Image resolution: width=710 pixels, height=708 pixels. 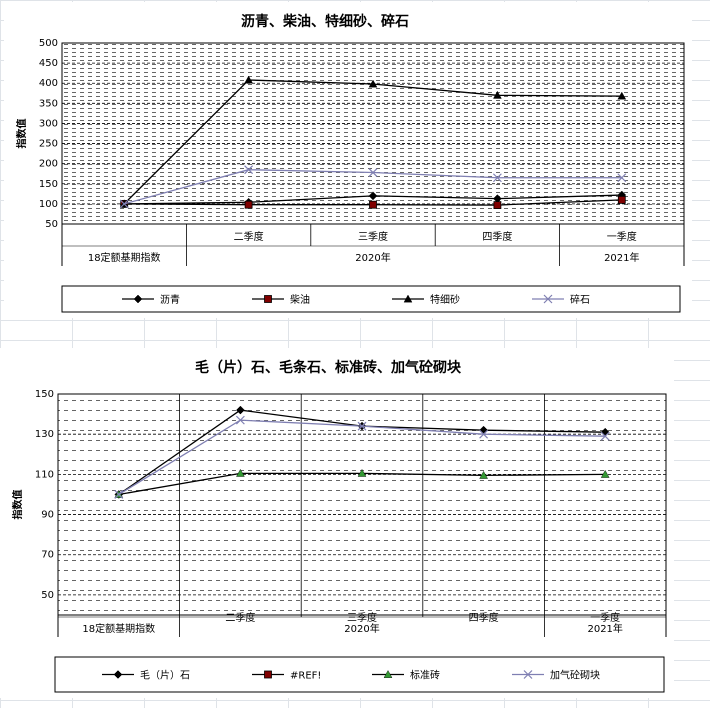 I want to click on y-tick-label: 130, so click(x=44, y=434).